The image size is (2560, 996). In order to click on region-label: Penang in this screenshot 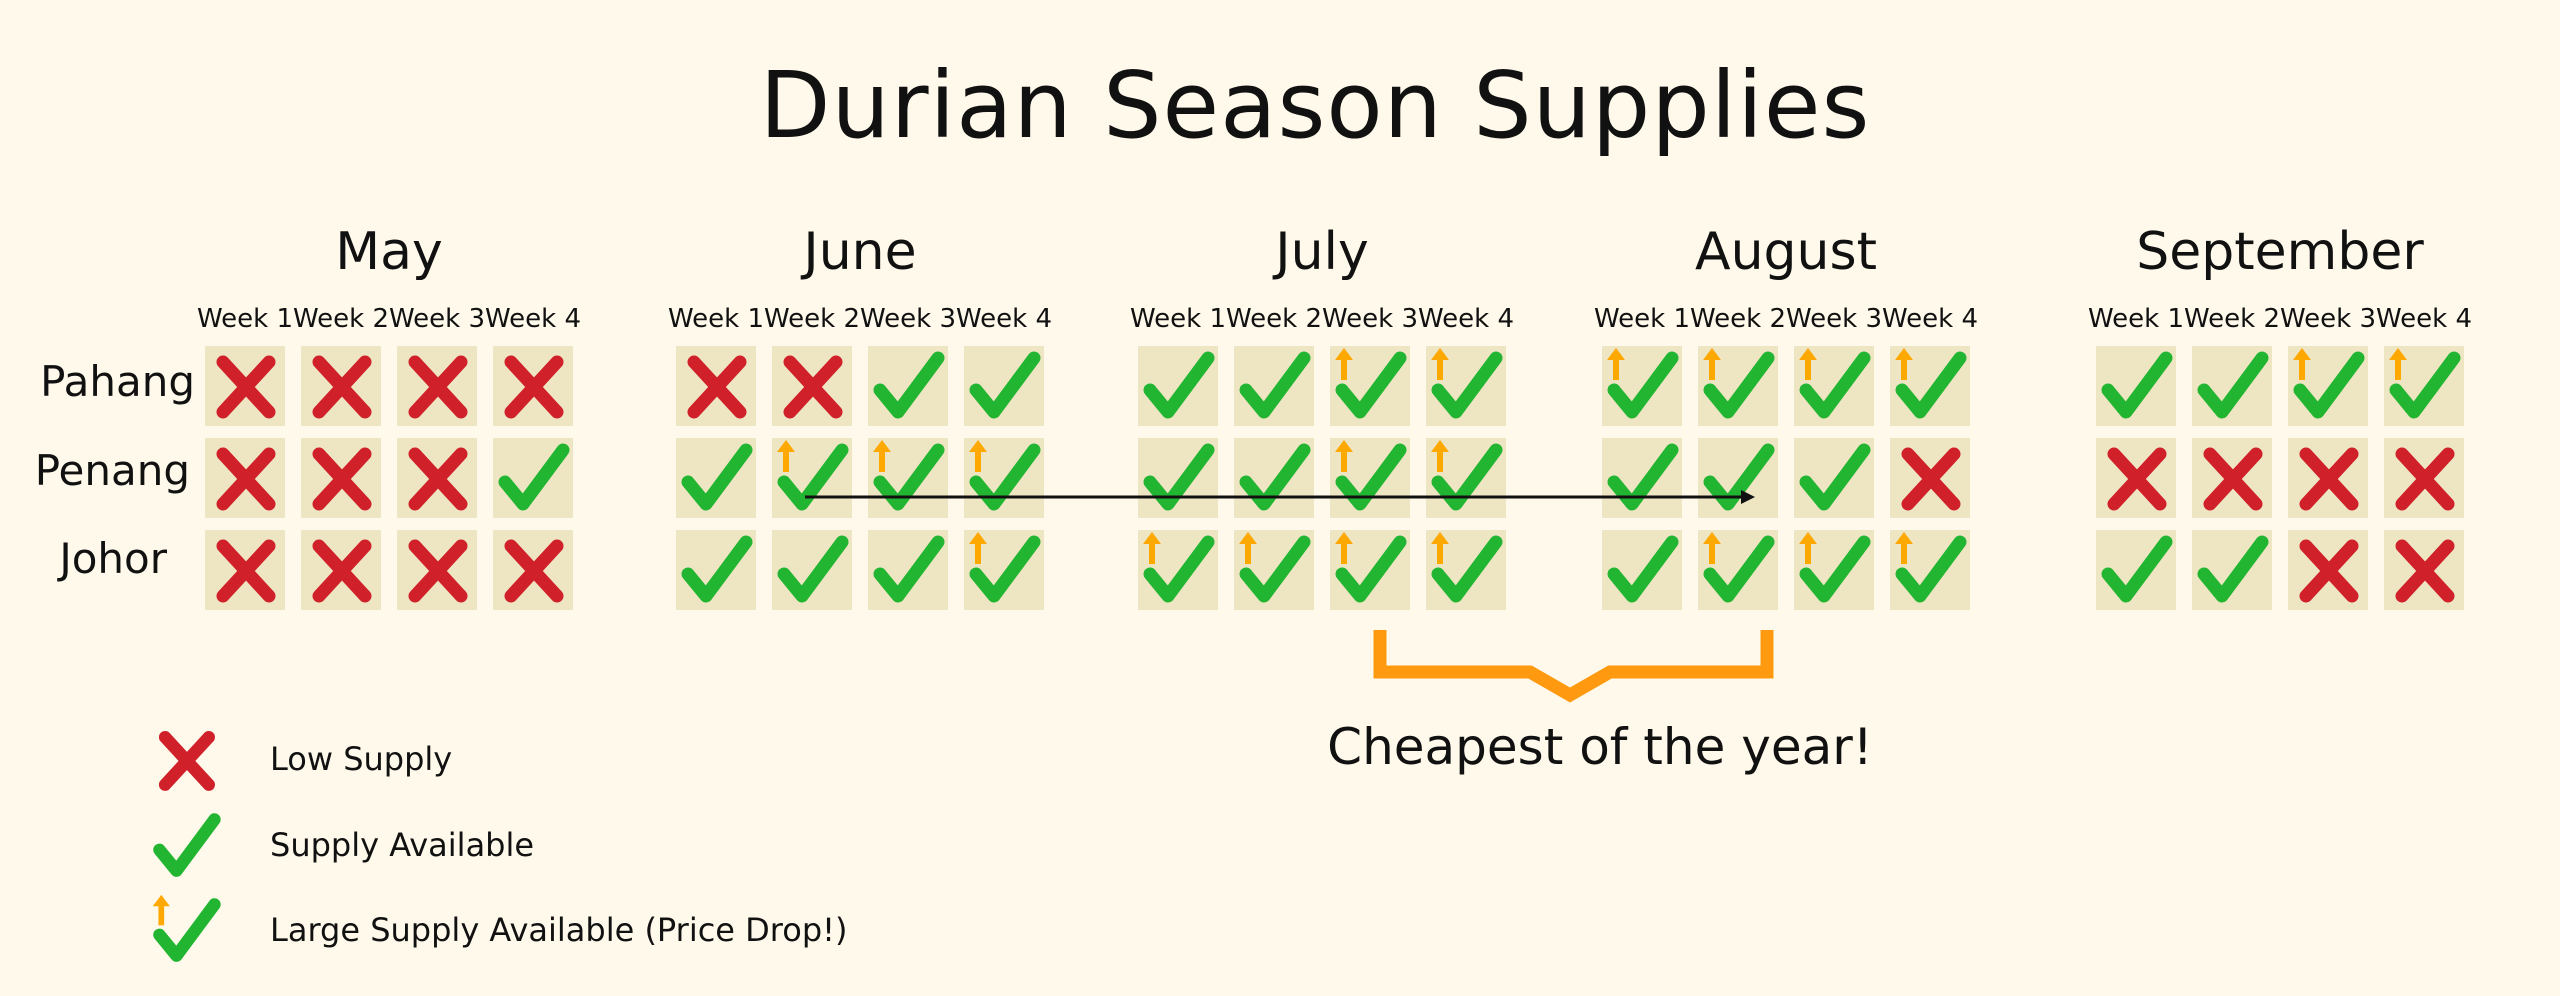, I will do `click(112, 470)`.